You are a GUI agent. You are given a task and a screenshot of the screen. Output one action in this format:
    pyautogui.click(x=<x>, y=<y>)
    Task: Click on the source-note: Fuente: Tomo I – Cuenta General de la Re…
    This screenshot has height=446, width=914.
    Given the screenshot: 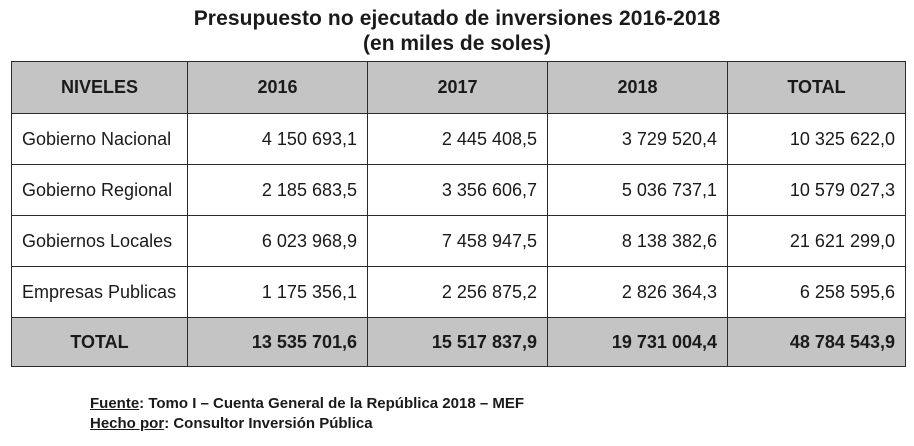 What is the action you would take?
    pyautogui.click(x=307, y=414)
    